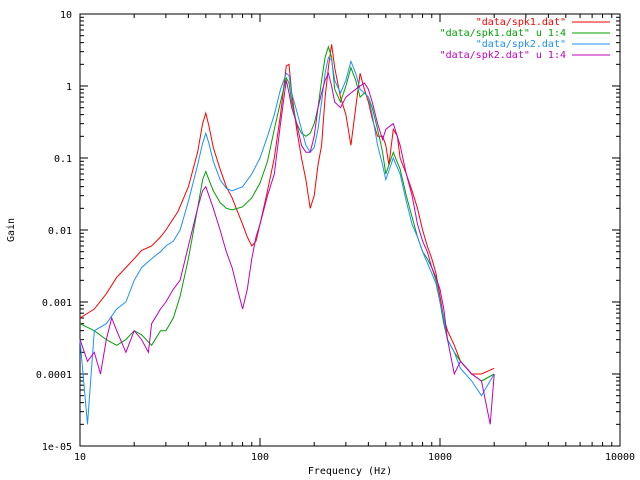 The width and height of the screenshot is (640, 480). I want to click on x-axis-label: Frequency (Hz), so click(350, 471).